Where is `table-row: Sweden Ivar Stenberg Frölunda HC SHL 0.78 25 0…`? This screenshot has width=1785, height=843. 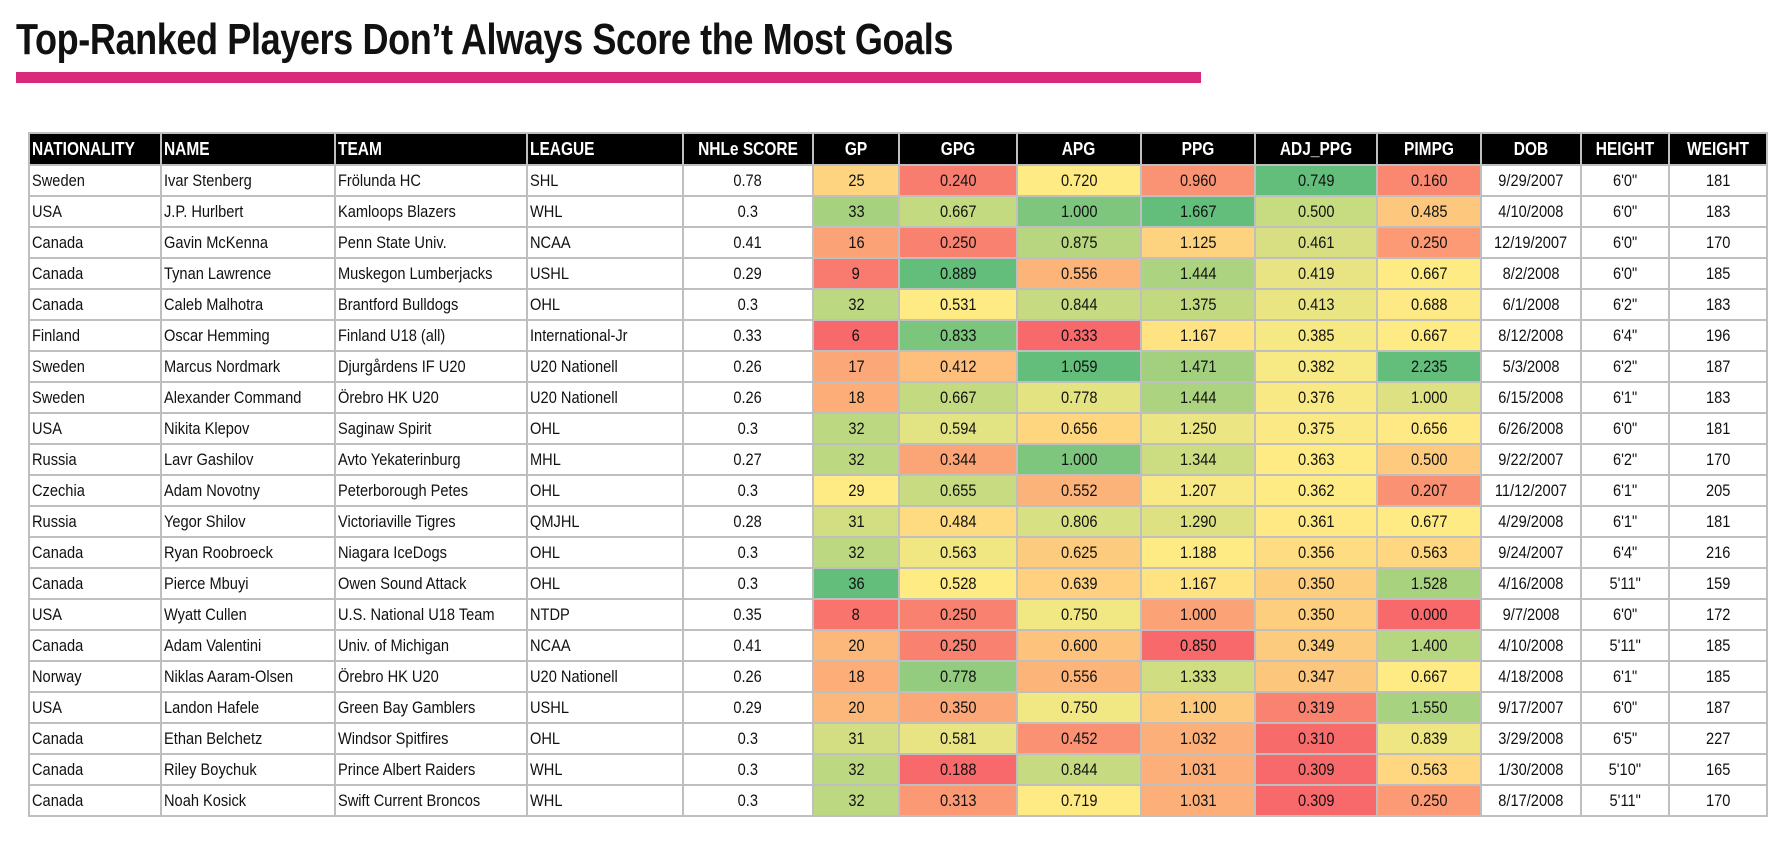 table-row: Sweden Ivar Stenberg Frölunda HC SHL 0.78 25 0… is located at coordinates (898, 180).